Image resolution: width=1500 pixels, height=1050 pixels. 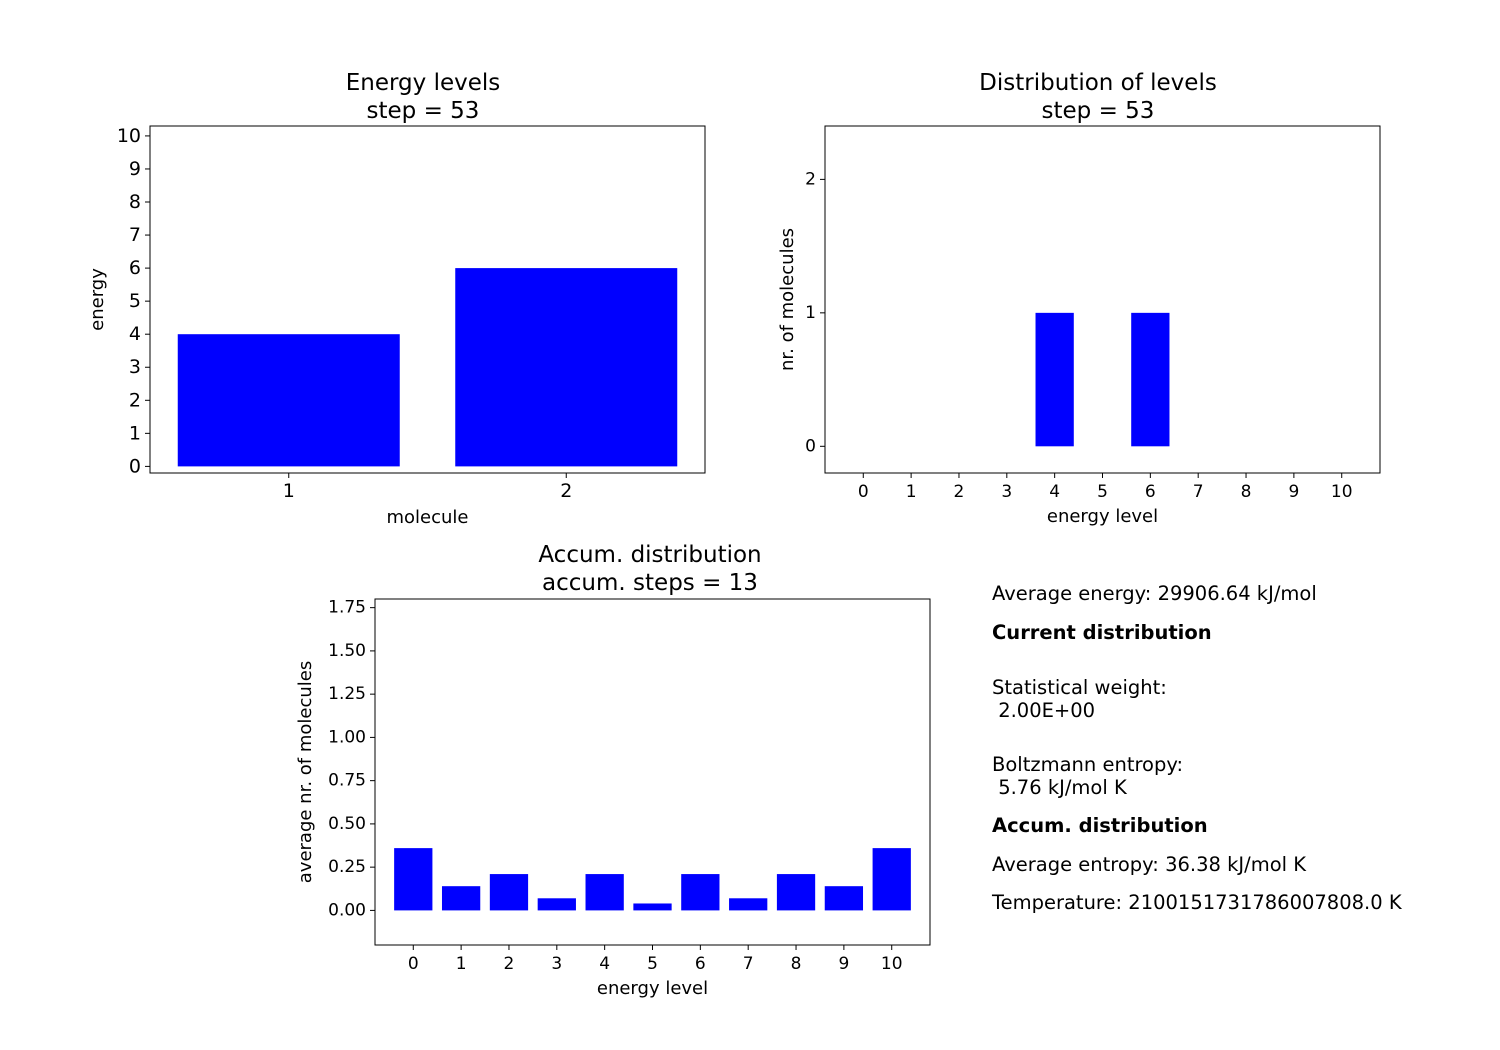 What do you see at coordinates (1102, 632) in the screenshot?
I see `current-distribution-heading: Current distribution` at bounding box center [1102, 632].